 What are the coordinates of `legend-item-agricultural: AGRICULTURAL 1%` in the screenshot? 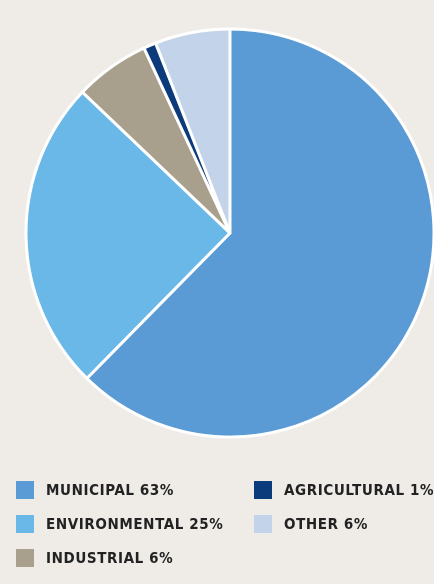 It's located at (344, 490).